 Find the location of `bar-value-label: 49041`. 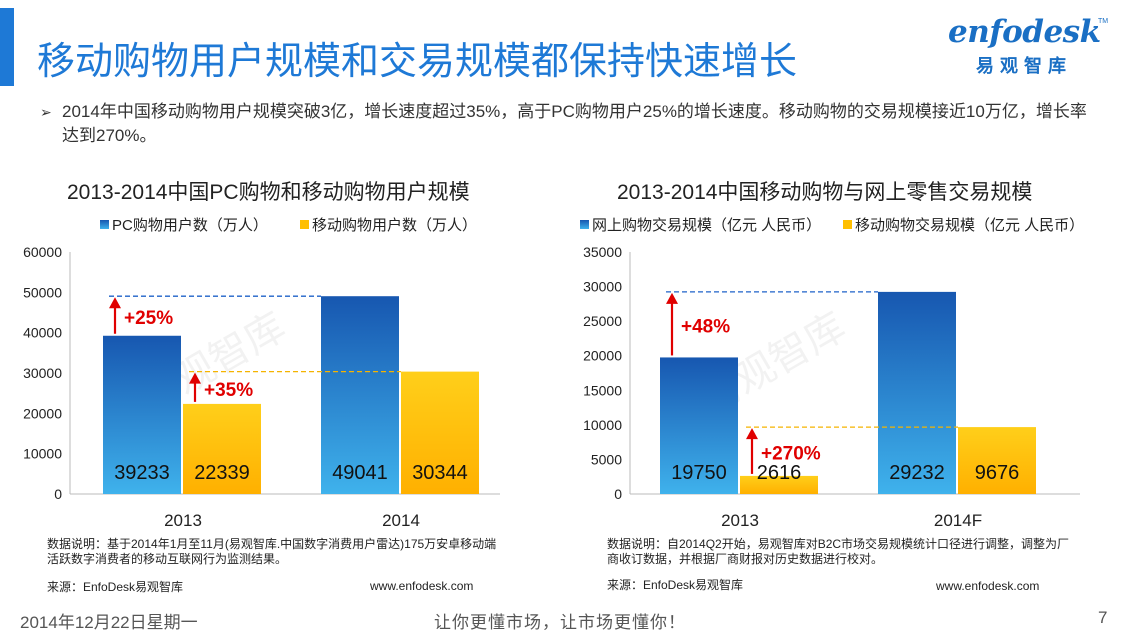

bar-value-label: 49041 is located at coordinates (360, 473).